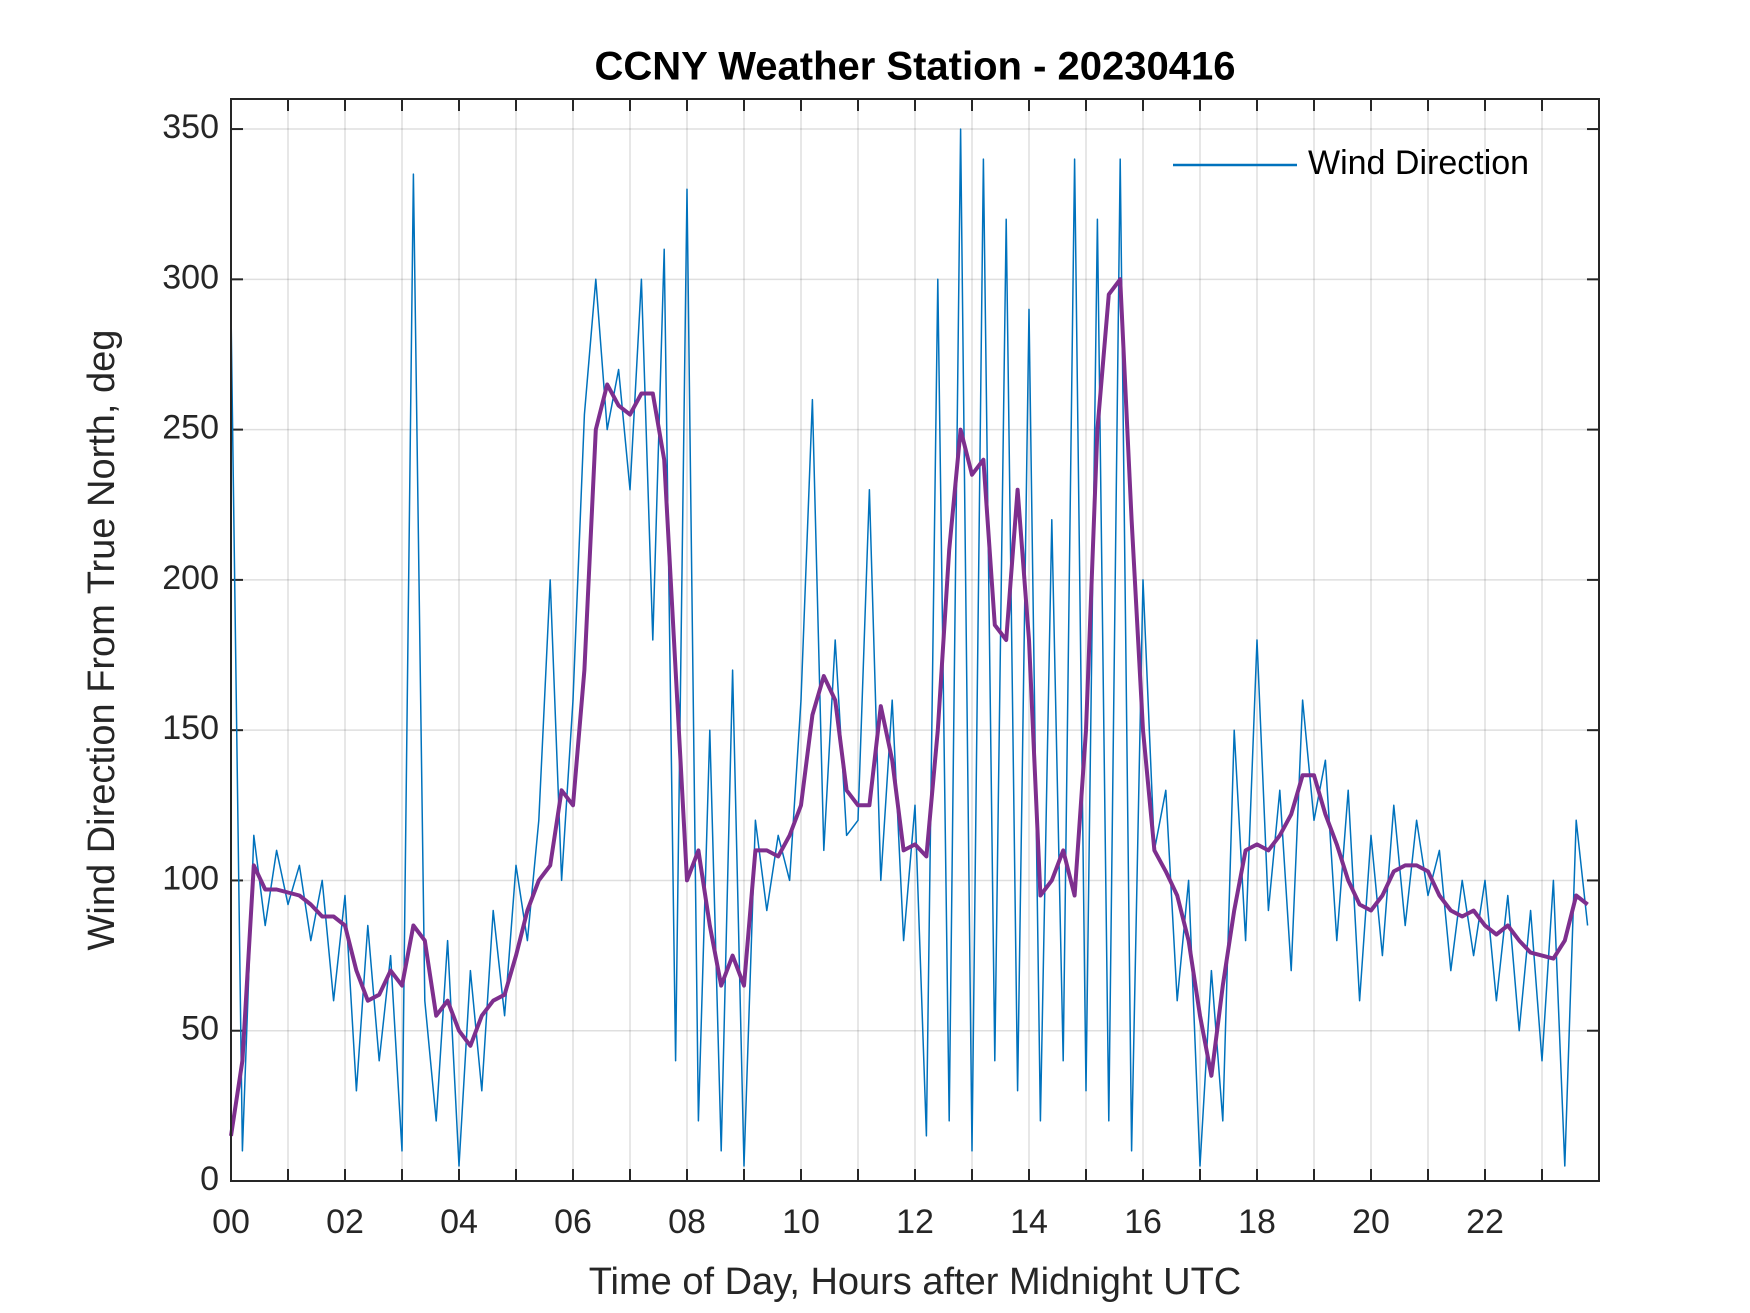  What do you see at coordinates (200, 1029) in the screenshot?
I see `y-tick-label: 50` at bounding box center [200, 1029].